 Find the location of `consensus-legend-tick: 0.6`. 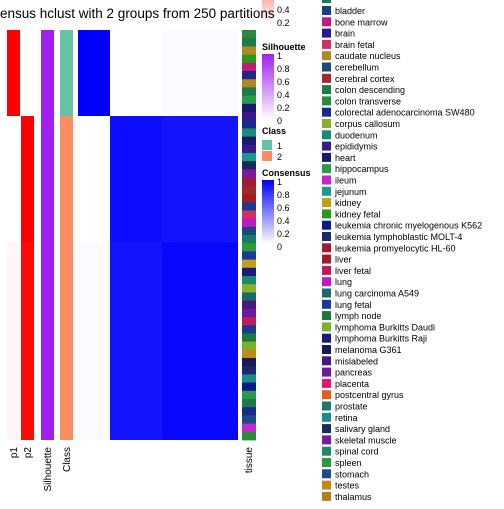

consensus-legend-tick: 0.6 is located at coordinates (283, 208).